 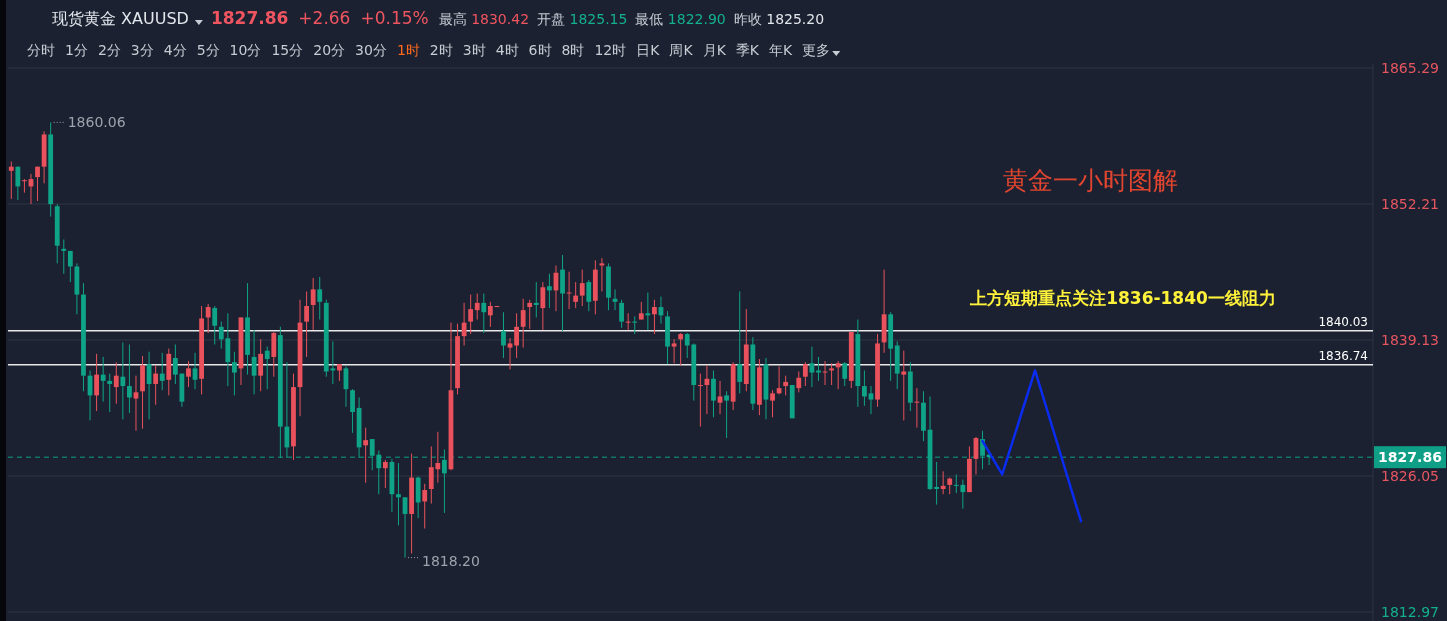 I want to click on text: 分时, so click(x=41, y=50).